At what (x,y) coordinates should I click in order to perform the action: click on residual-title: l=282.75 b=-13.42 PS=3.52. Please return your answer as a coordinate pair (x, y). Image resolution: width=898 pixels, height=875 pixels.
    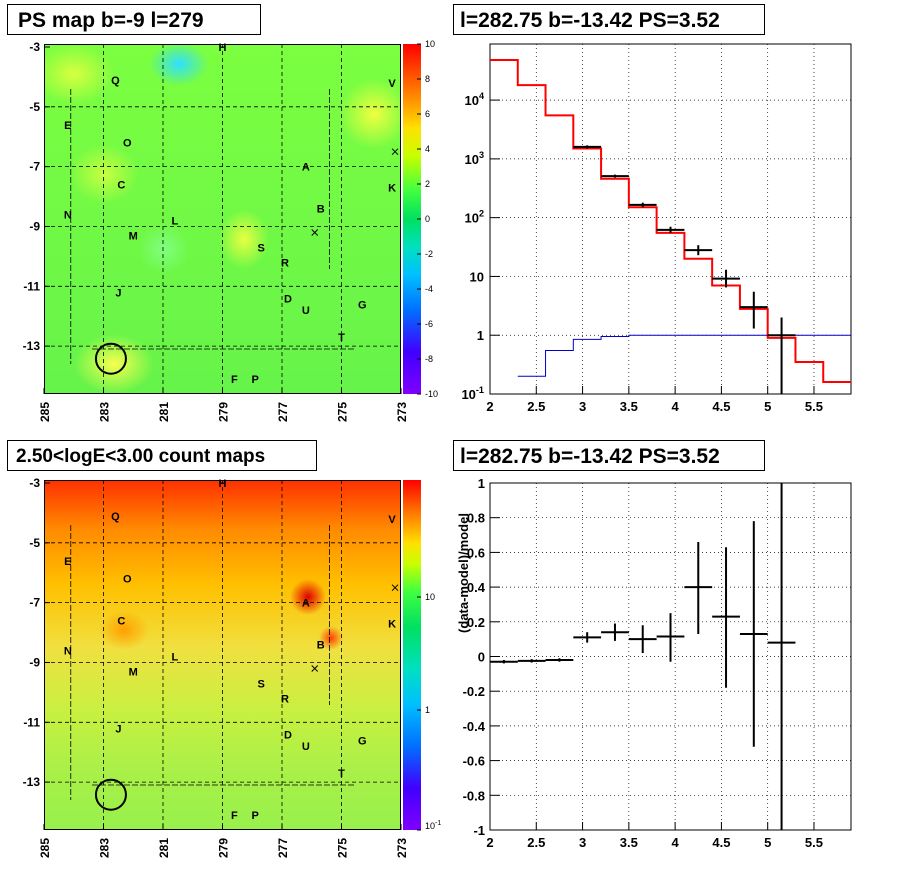
    Looking at the image, I should click on (609, 455).